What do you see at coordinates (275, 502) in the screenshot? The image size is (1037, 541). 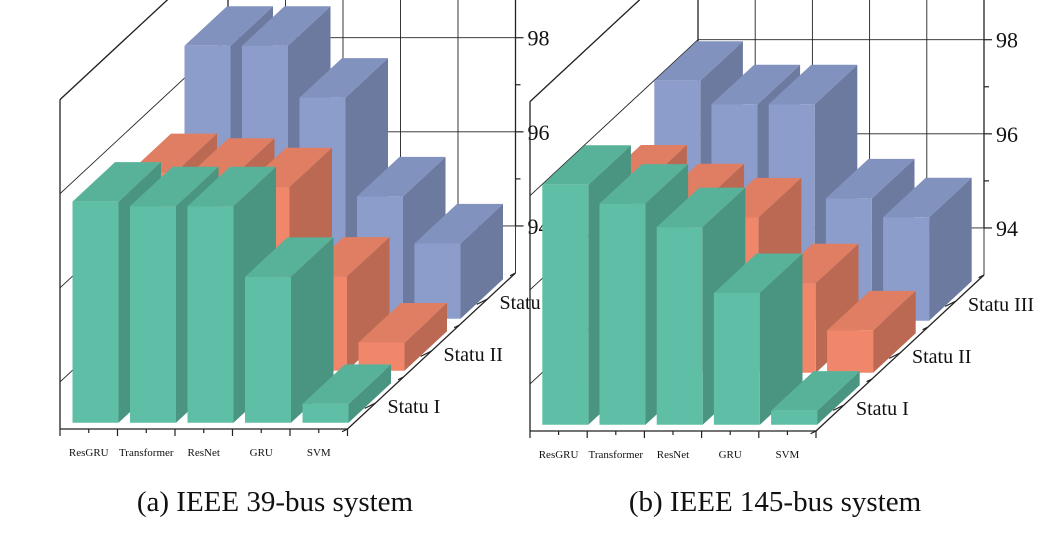 I see `chart-caption: (a) IEEE 39-bus system` at bounding box center [275, 502].